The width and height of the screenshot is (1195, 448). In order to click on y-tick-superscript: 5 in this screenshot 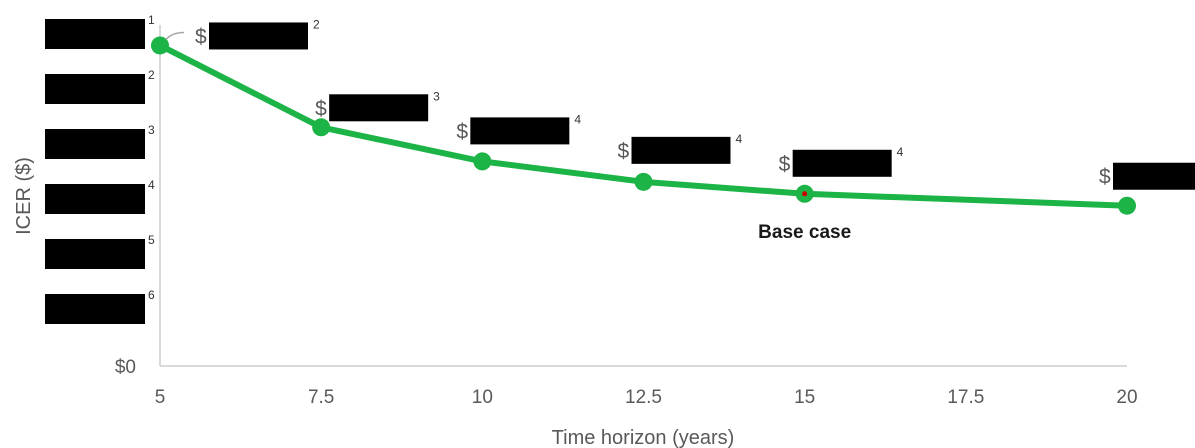, I will do `click(151, 240)`.